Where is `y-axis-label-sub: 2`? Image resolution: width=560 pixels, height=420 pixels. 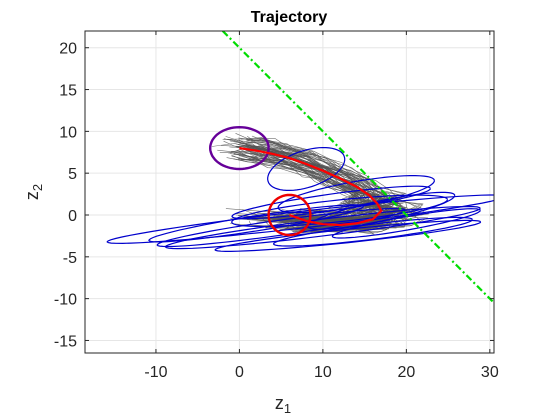 y-axis-label-sub: 2 is located at coordinates (37, 187).